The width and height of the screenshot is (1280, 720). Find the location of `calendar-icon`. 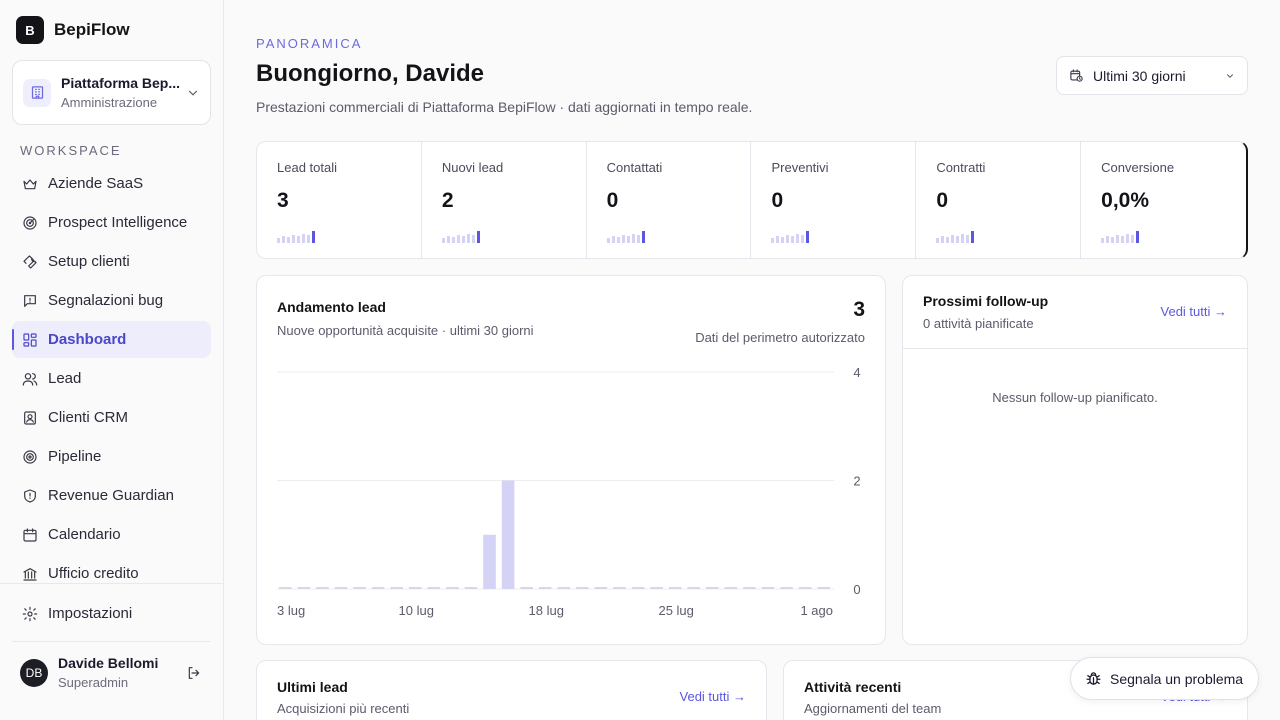

calendar-icon is located at coordinates (30, 534).